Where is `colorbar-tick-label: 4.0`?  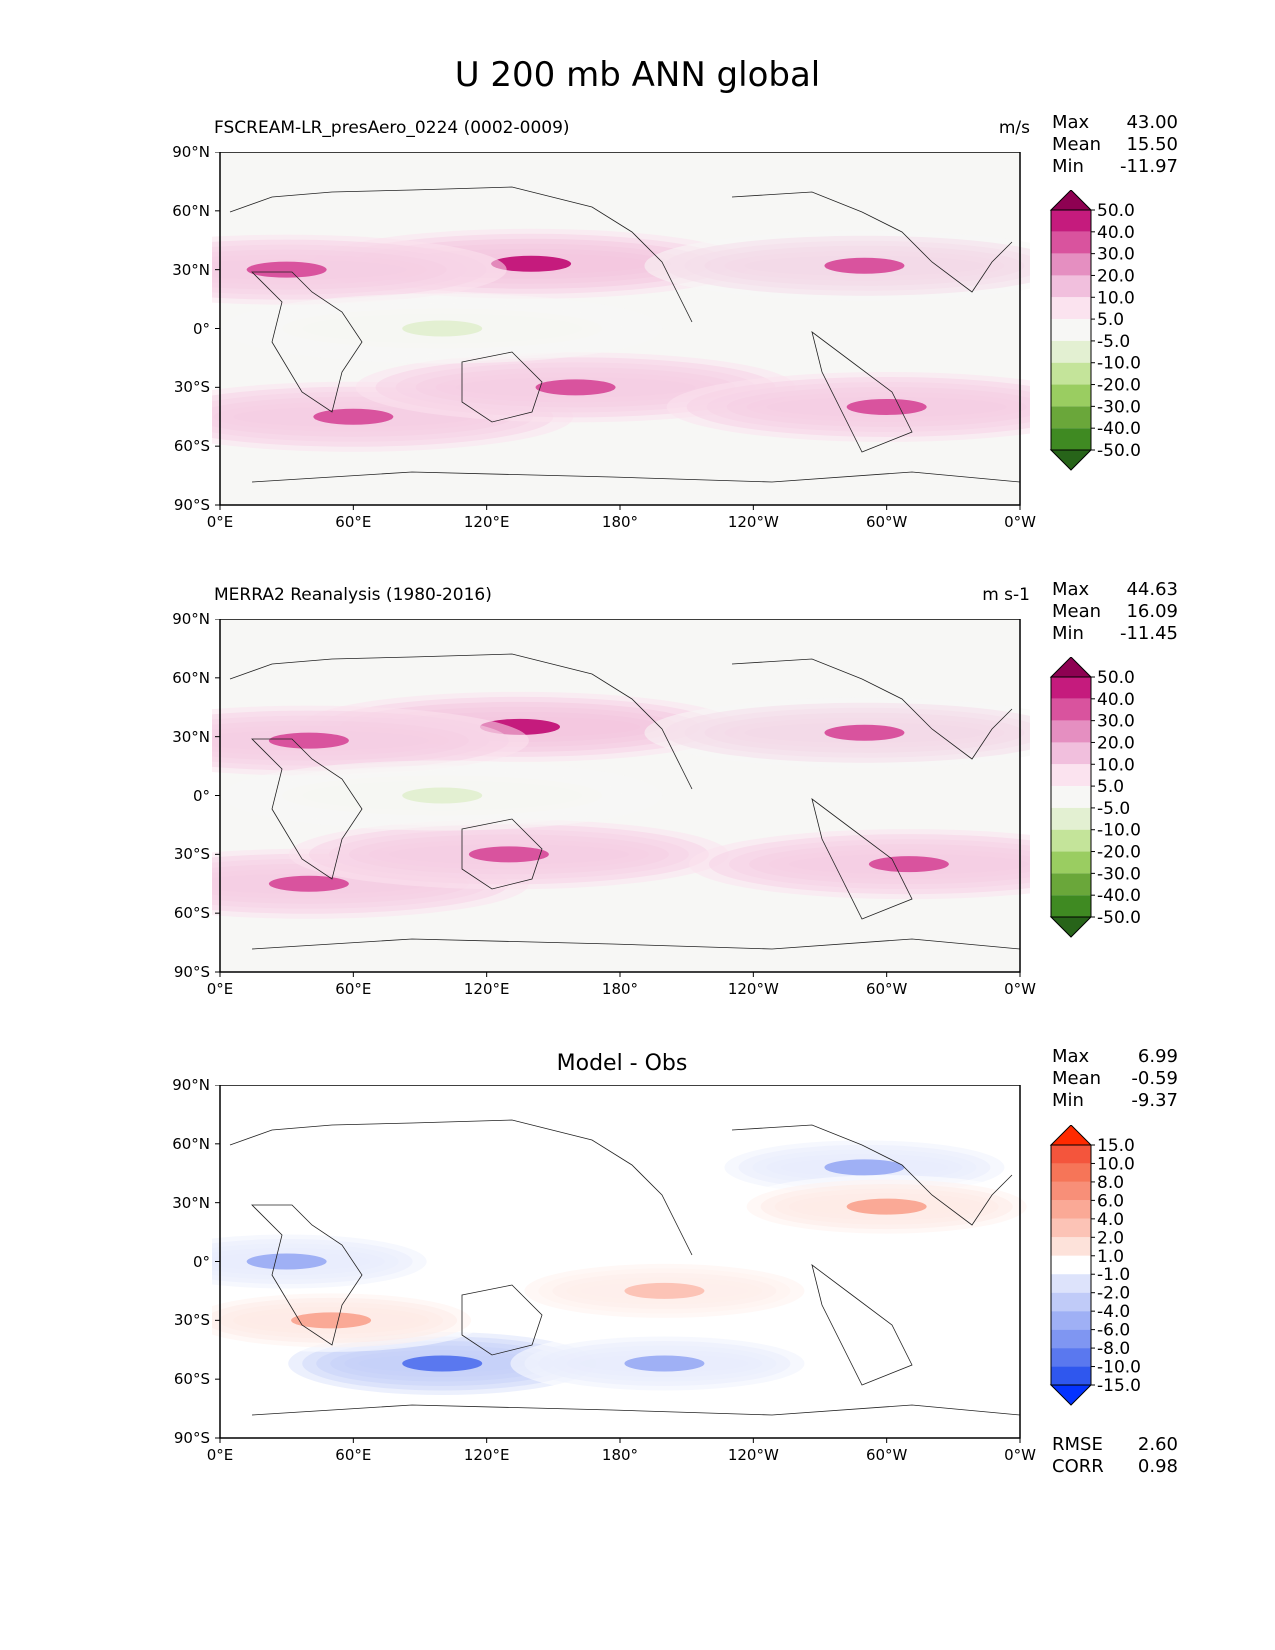
colorbar-tick-label: 4.0 is located at coordinates (1110, 1220).